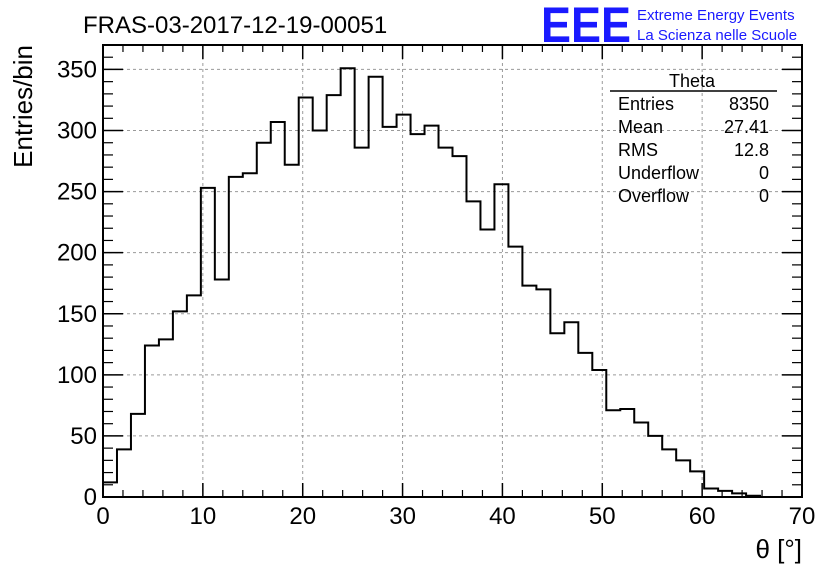 The width and height of the screenshot is (836, 572). What do you see at coordinates (83, 436) in the screenshot?
I see `y-tick-label: 50` at bounding box center [83, 436].